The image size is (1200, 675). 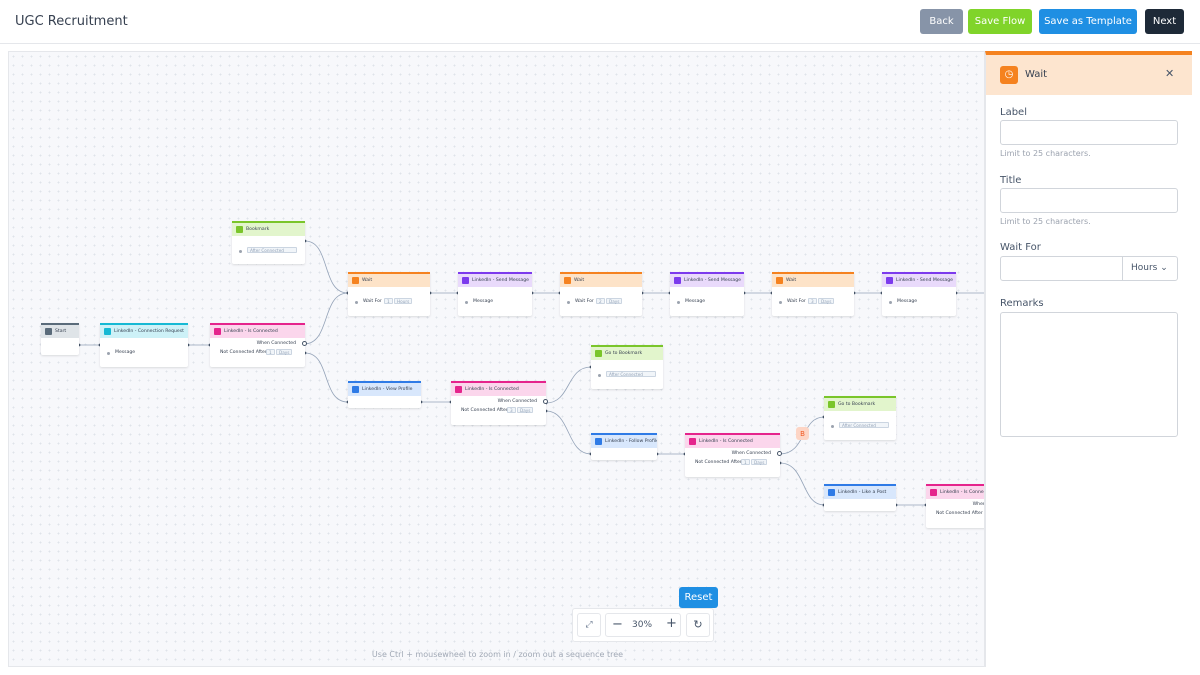 I want to click on save-flow-button: Save Flow, so click(x=1000, y=21).